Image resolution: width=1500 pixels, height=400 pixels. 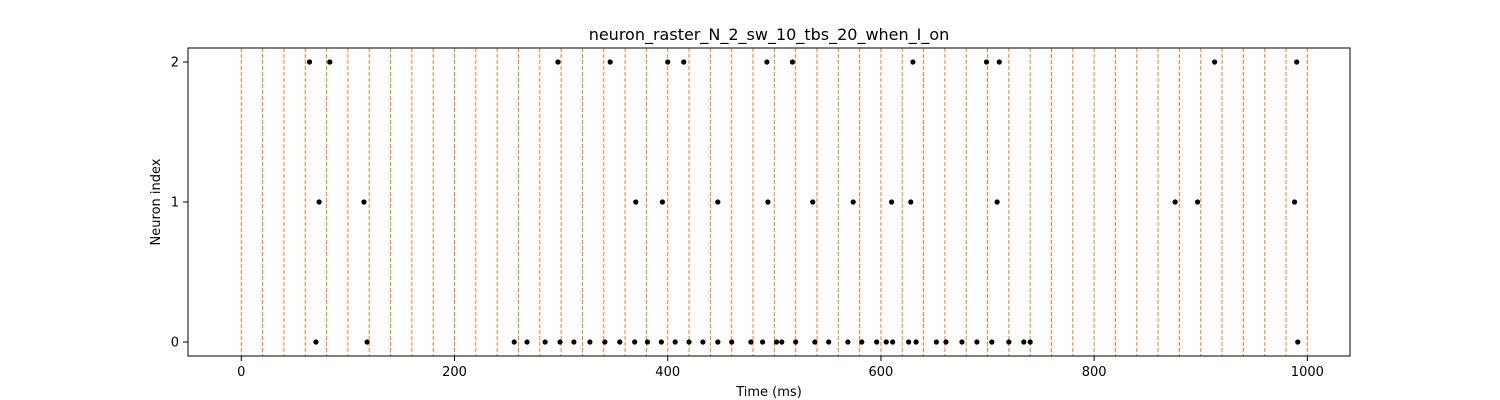 What do you see at coordinates (454, 372) in the screenshot?
I see `x-tick-label: 200` at bounding box center [454, 372].